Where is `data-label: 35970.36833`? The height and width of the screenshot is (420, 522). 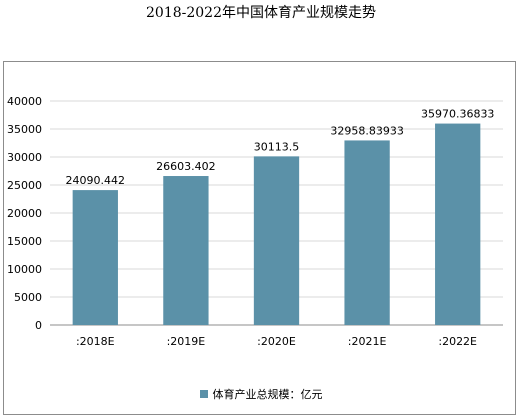
data-label: 35970.36833 is located at coordinates (457, 114).